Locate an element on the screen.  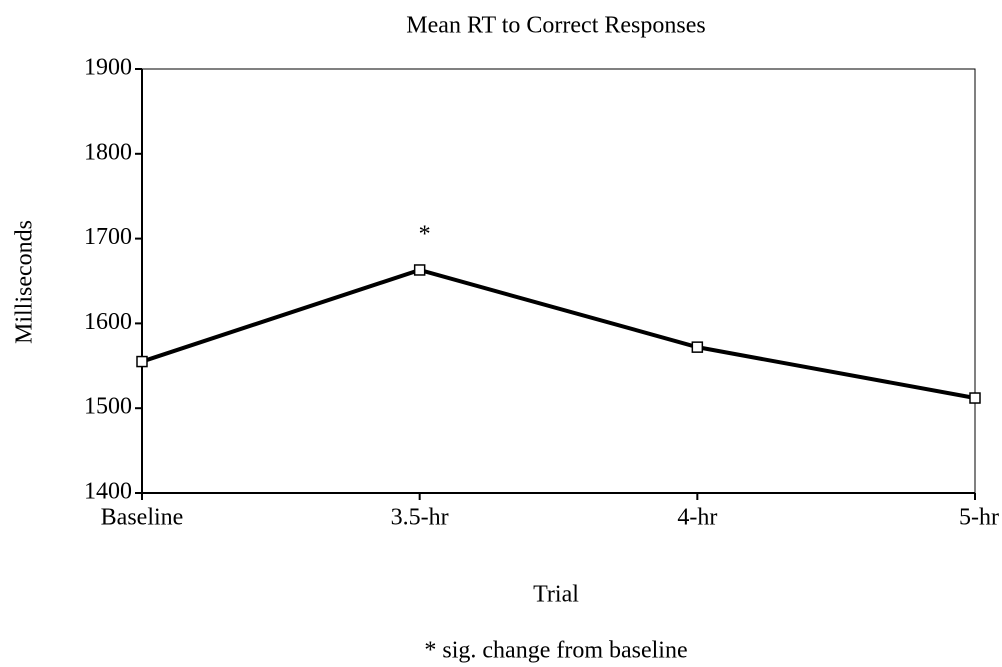
y-tick-label: 1700 is located at coordinates (108, 237).